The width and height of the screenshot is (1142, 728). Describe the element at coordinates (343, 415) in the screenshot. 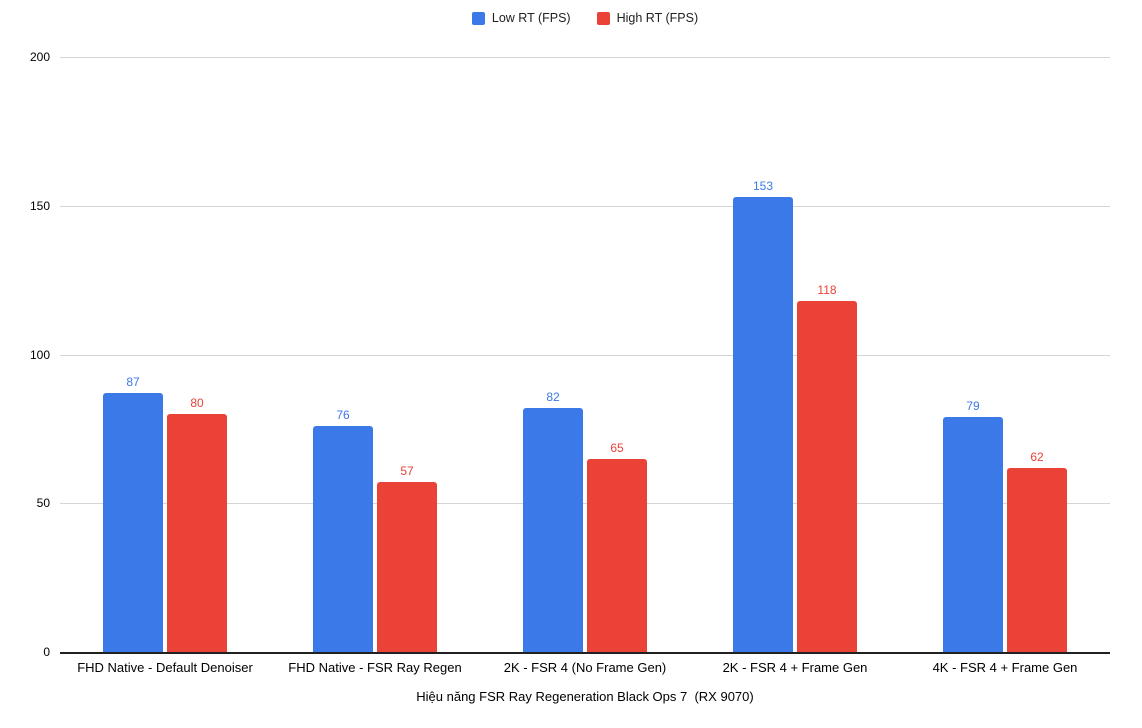

I see `bar-value-label: 76` at that location.